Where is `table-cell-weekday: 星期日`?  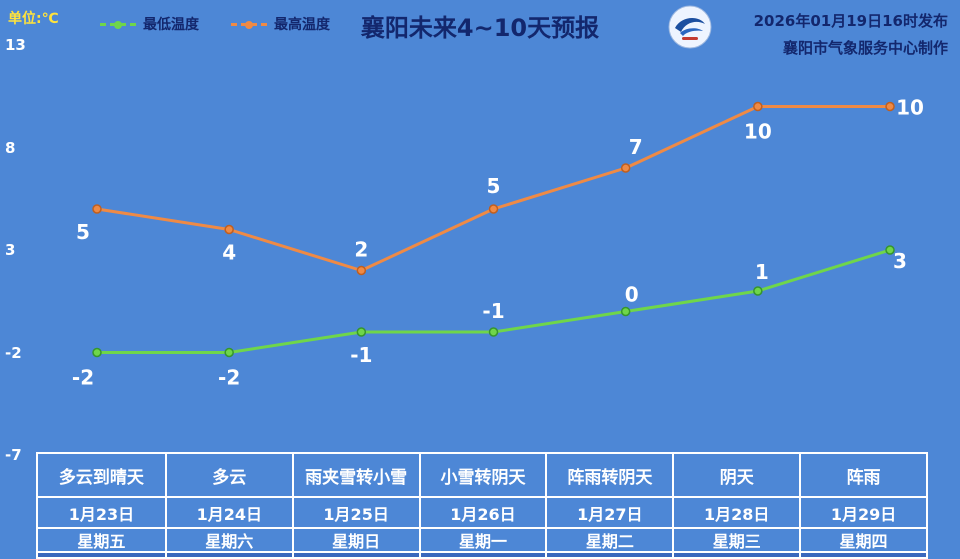 table-cell-weekday: 星期日 is located at coordinates (355, 539).